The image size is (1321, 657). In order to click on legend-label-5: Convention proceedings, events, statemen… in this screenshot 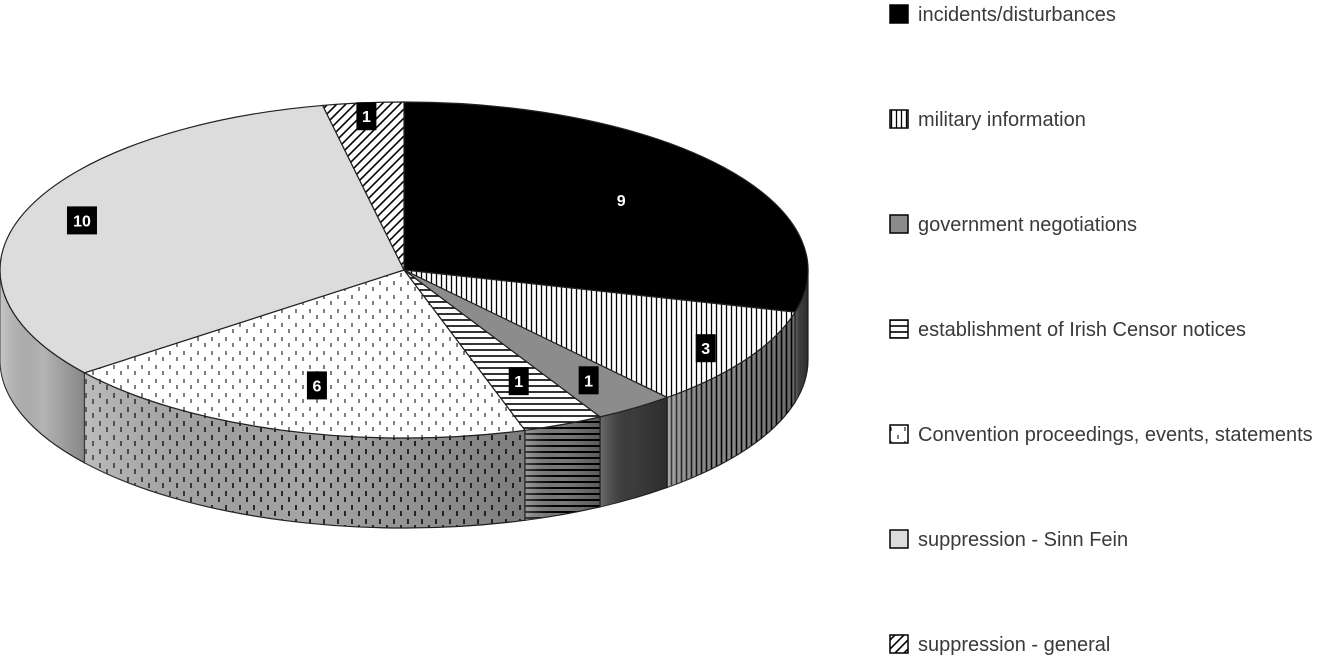, I will do `click(1115, 435)`.